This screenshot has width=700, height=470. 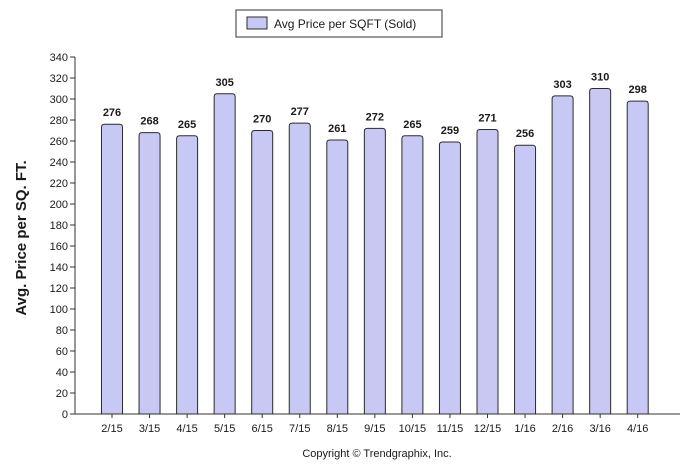 What do you see at coordinates (21, 237) in the screenshot?
I see `y-axis-label: Avg. Price per SQ. FT.` at bounding box center [21, 237].